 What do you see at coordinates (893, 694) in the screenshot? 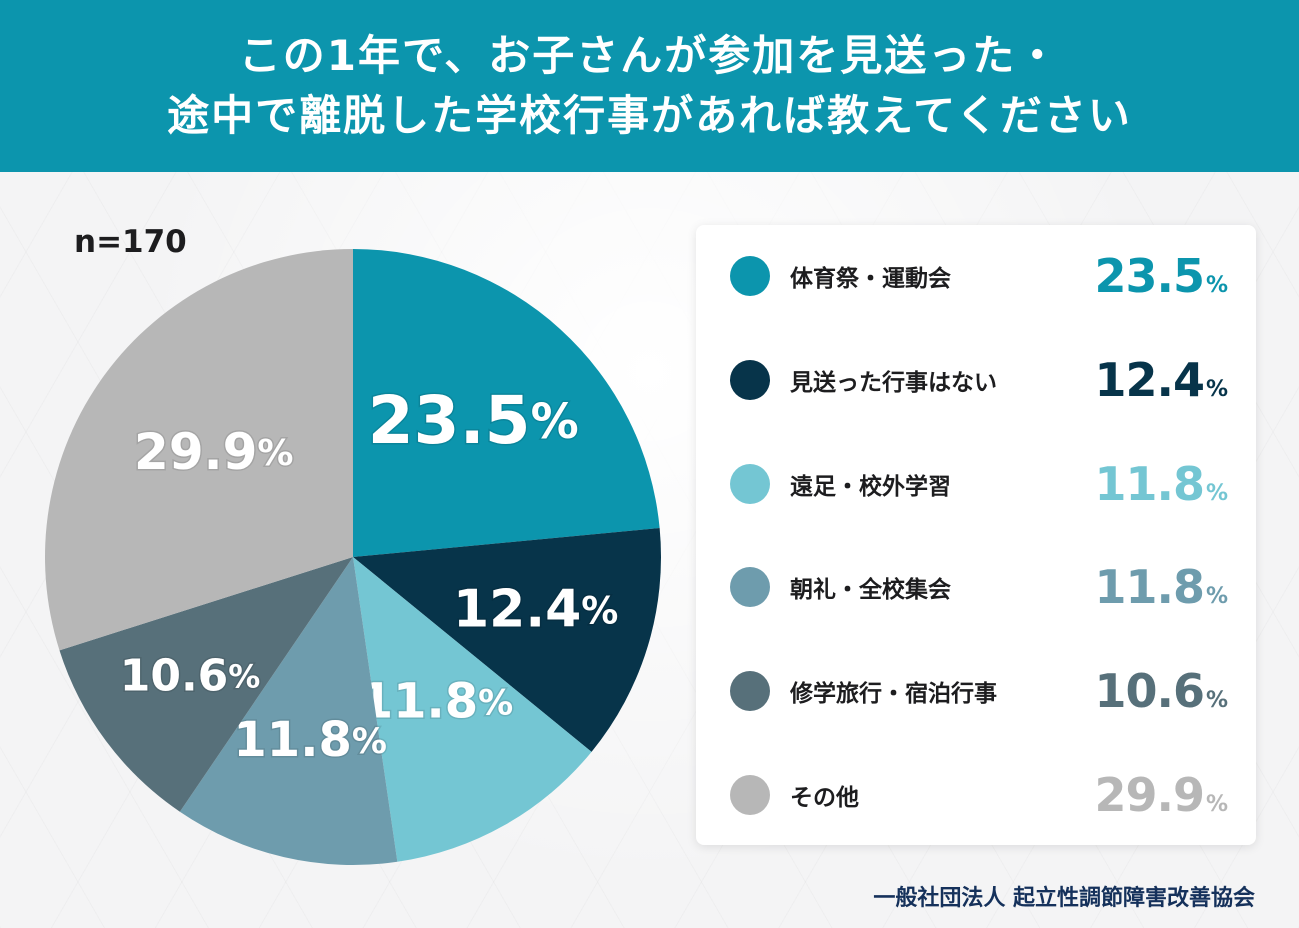
I see `legend-label: 修学旅行・宿泊行事` at bounding box center [893, 694].